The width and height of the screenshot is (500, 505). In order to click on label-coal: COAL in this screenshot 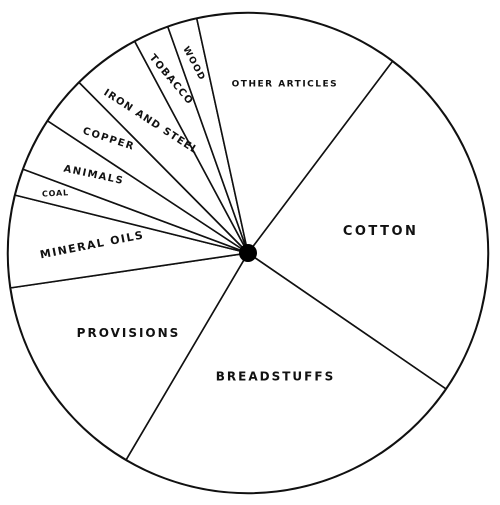, I will do `click(55, 193)`.